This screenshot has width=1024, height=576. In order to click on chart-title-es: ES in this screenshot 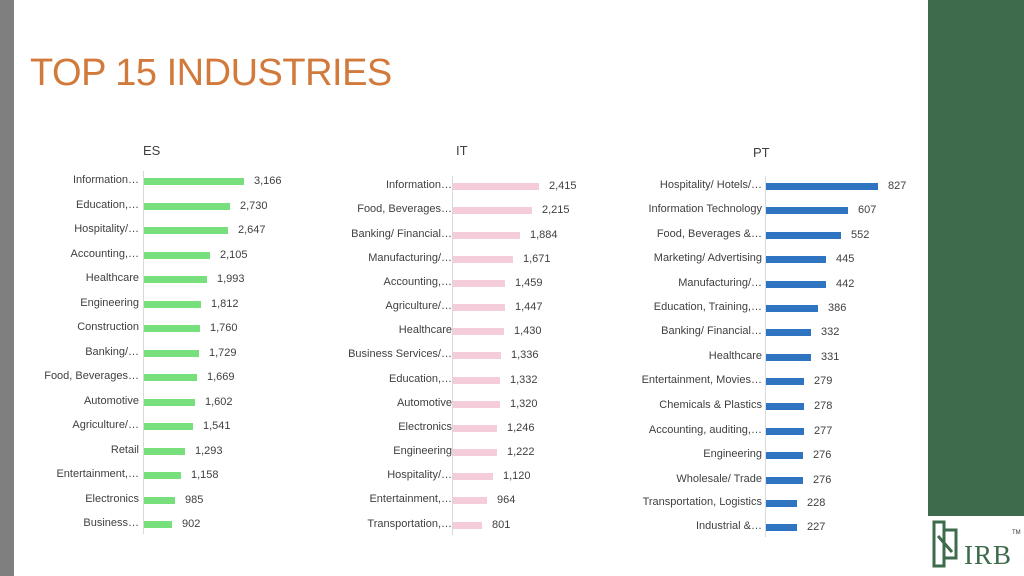, I will do `click(152, 150)`.